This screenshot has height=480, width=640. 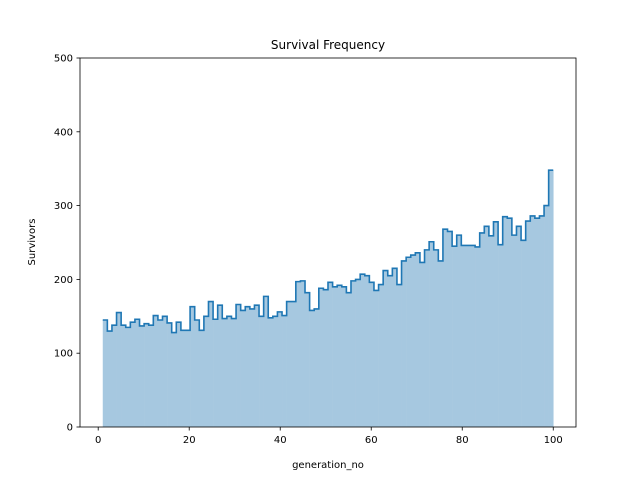 What do you see at coordinates (462, 440) in the screenshot?
I see `x-tick-label: 80` at bounding box center [462, 440].